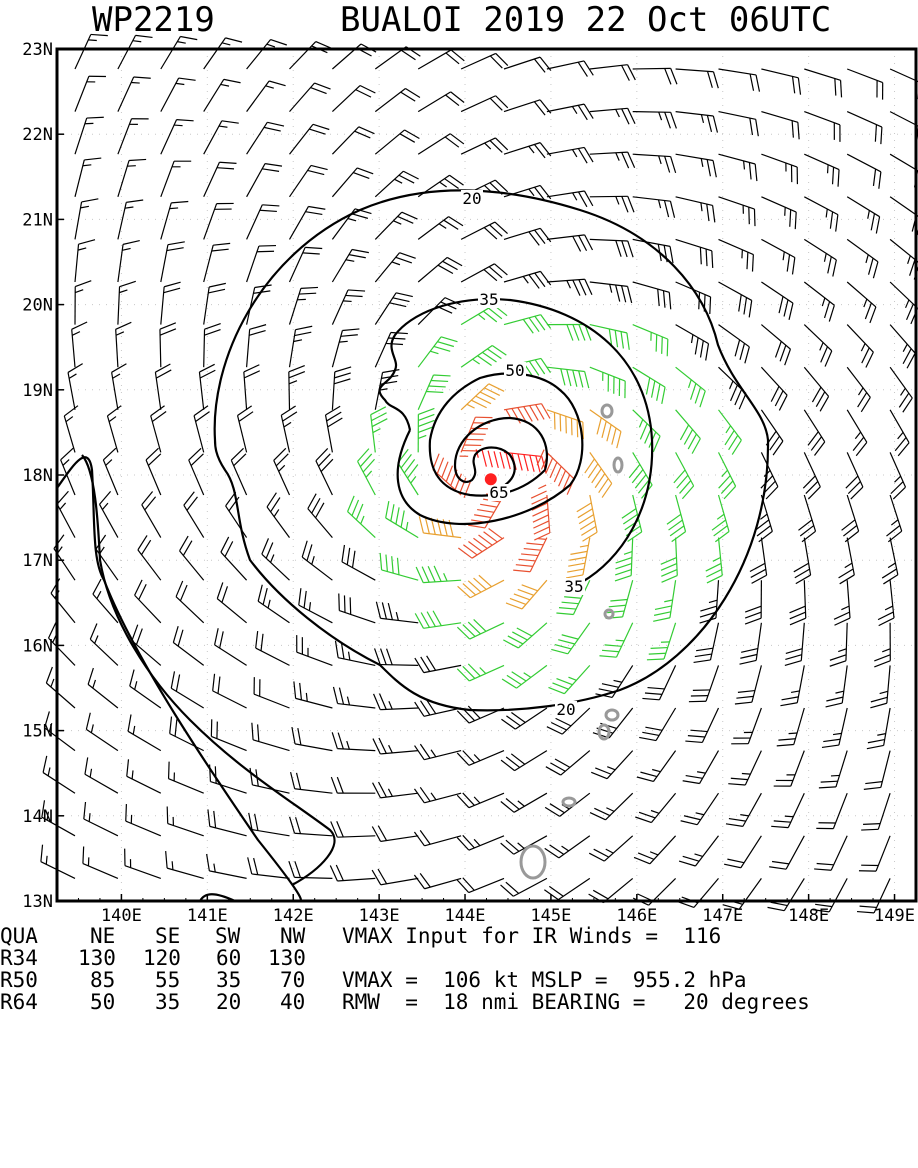 Image resolution: width=918 pixels, height=1168 pixels. I want to click on quad-se: SE, so click(167, 936).